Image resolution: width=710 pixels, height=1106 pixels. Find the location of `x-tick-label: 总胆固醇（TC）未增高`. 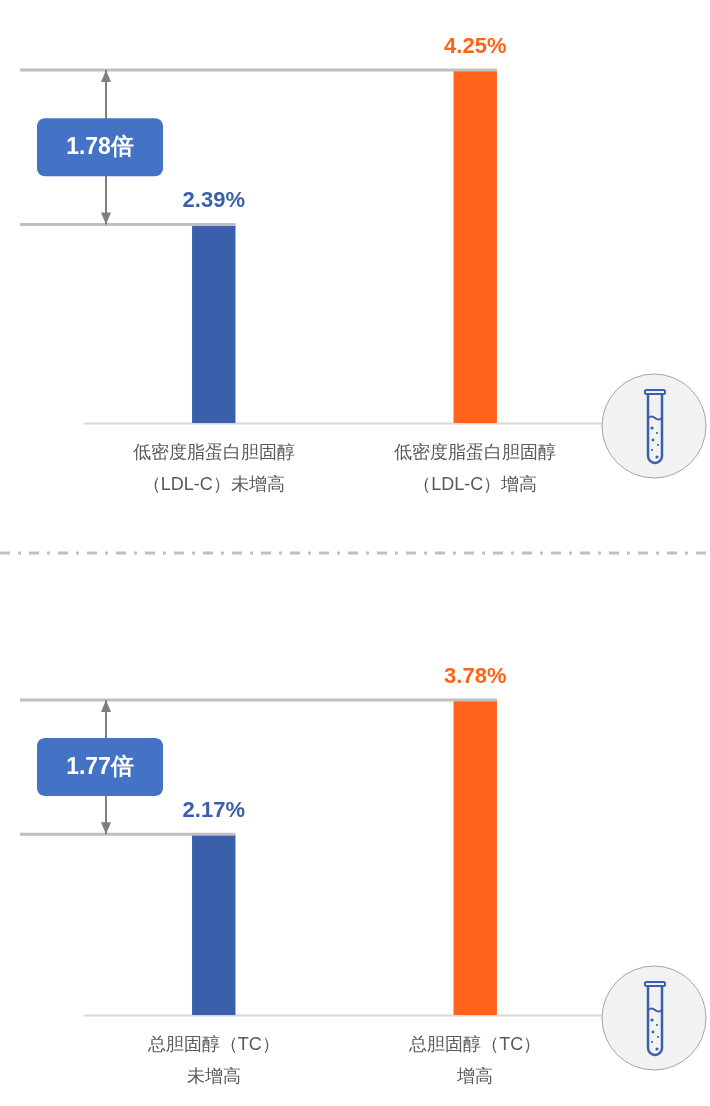

x-tick-label: 总胆固醇（TC）未增高 is located at coordinates (213, 1059).